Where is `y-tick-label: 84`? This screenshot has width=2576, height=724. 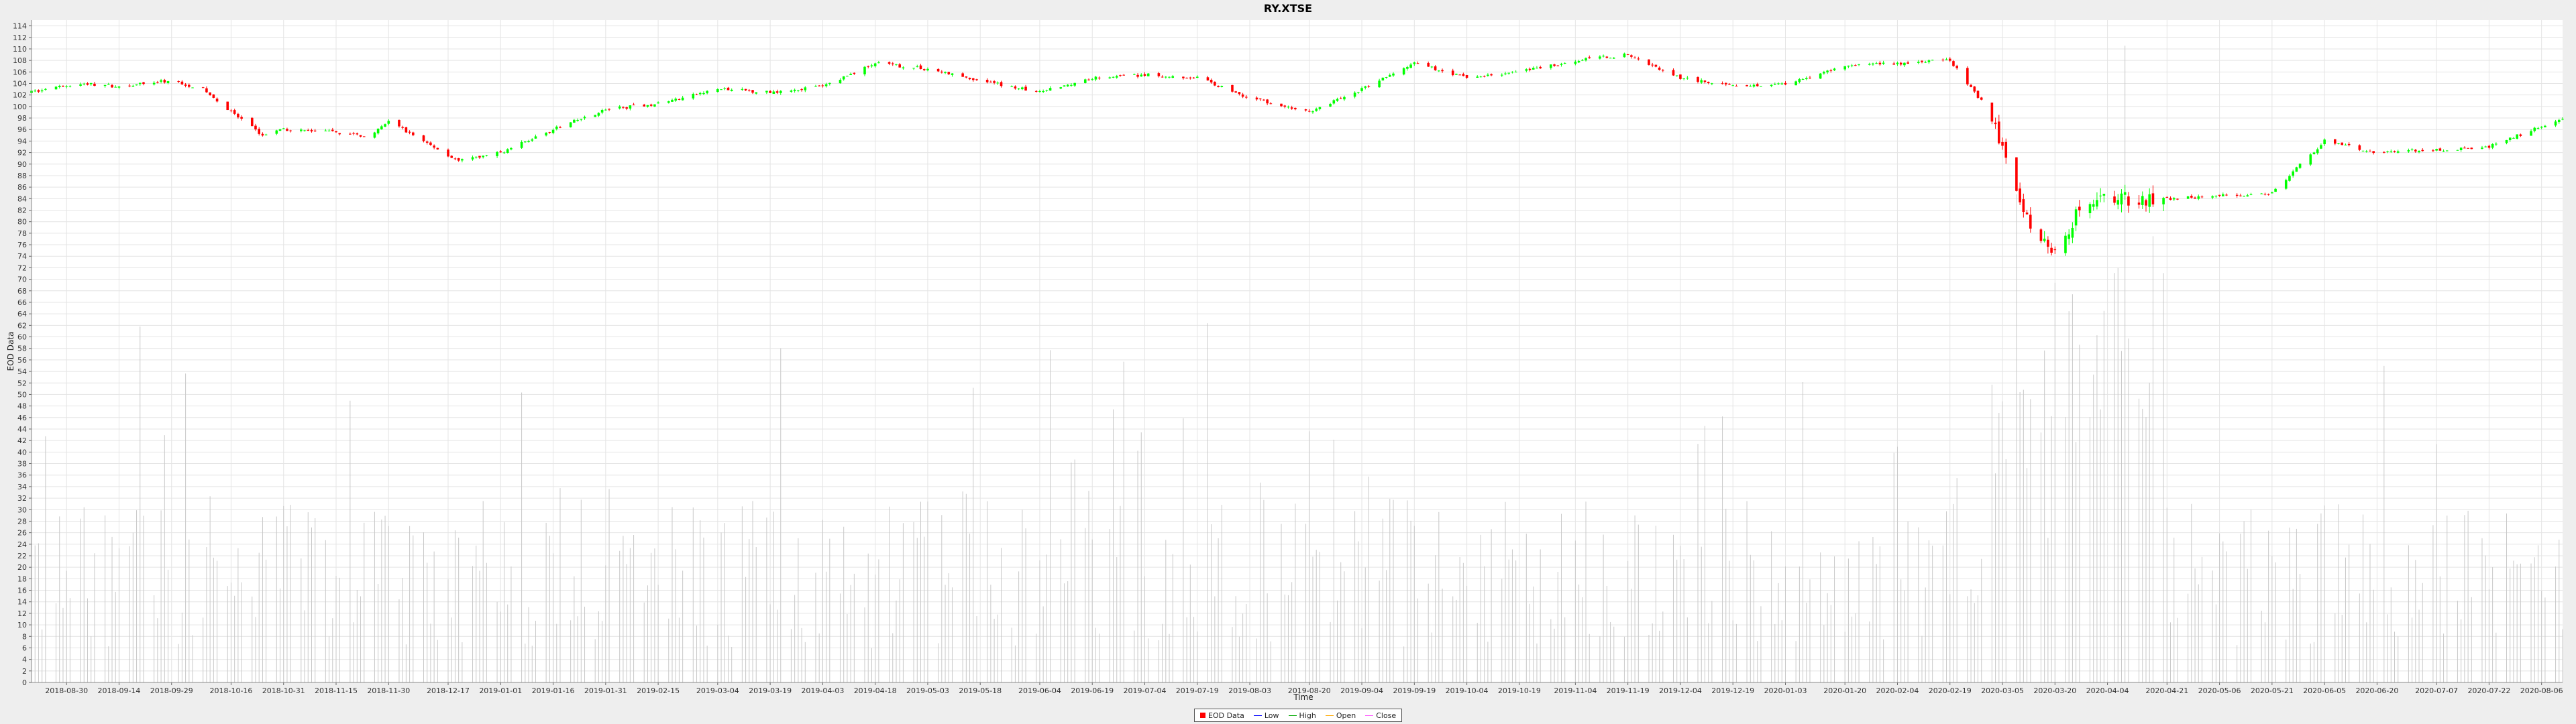
y-tick-label: 84 is located at coordinates (22, 198).